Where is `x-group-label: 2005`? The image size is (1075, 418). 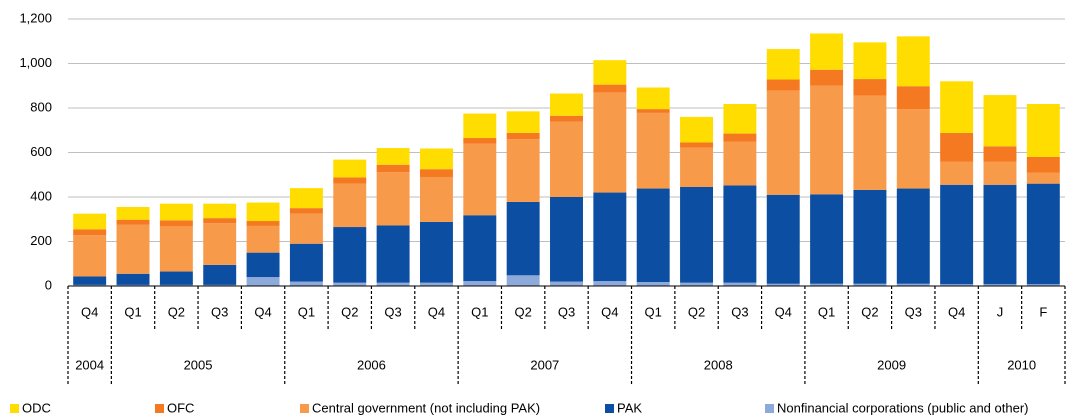
x-group-label: 2005 is located at coordinates (198, 364).